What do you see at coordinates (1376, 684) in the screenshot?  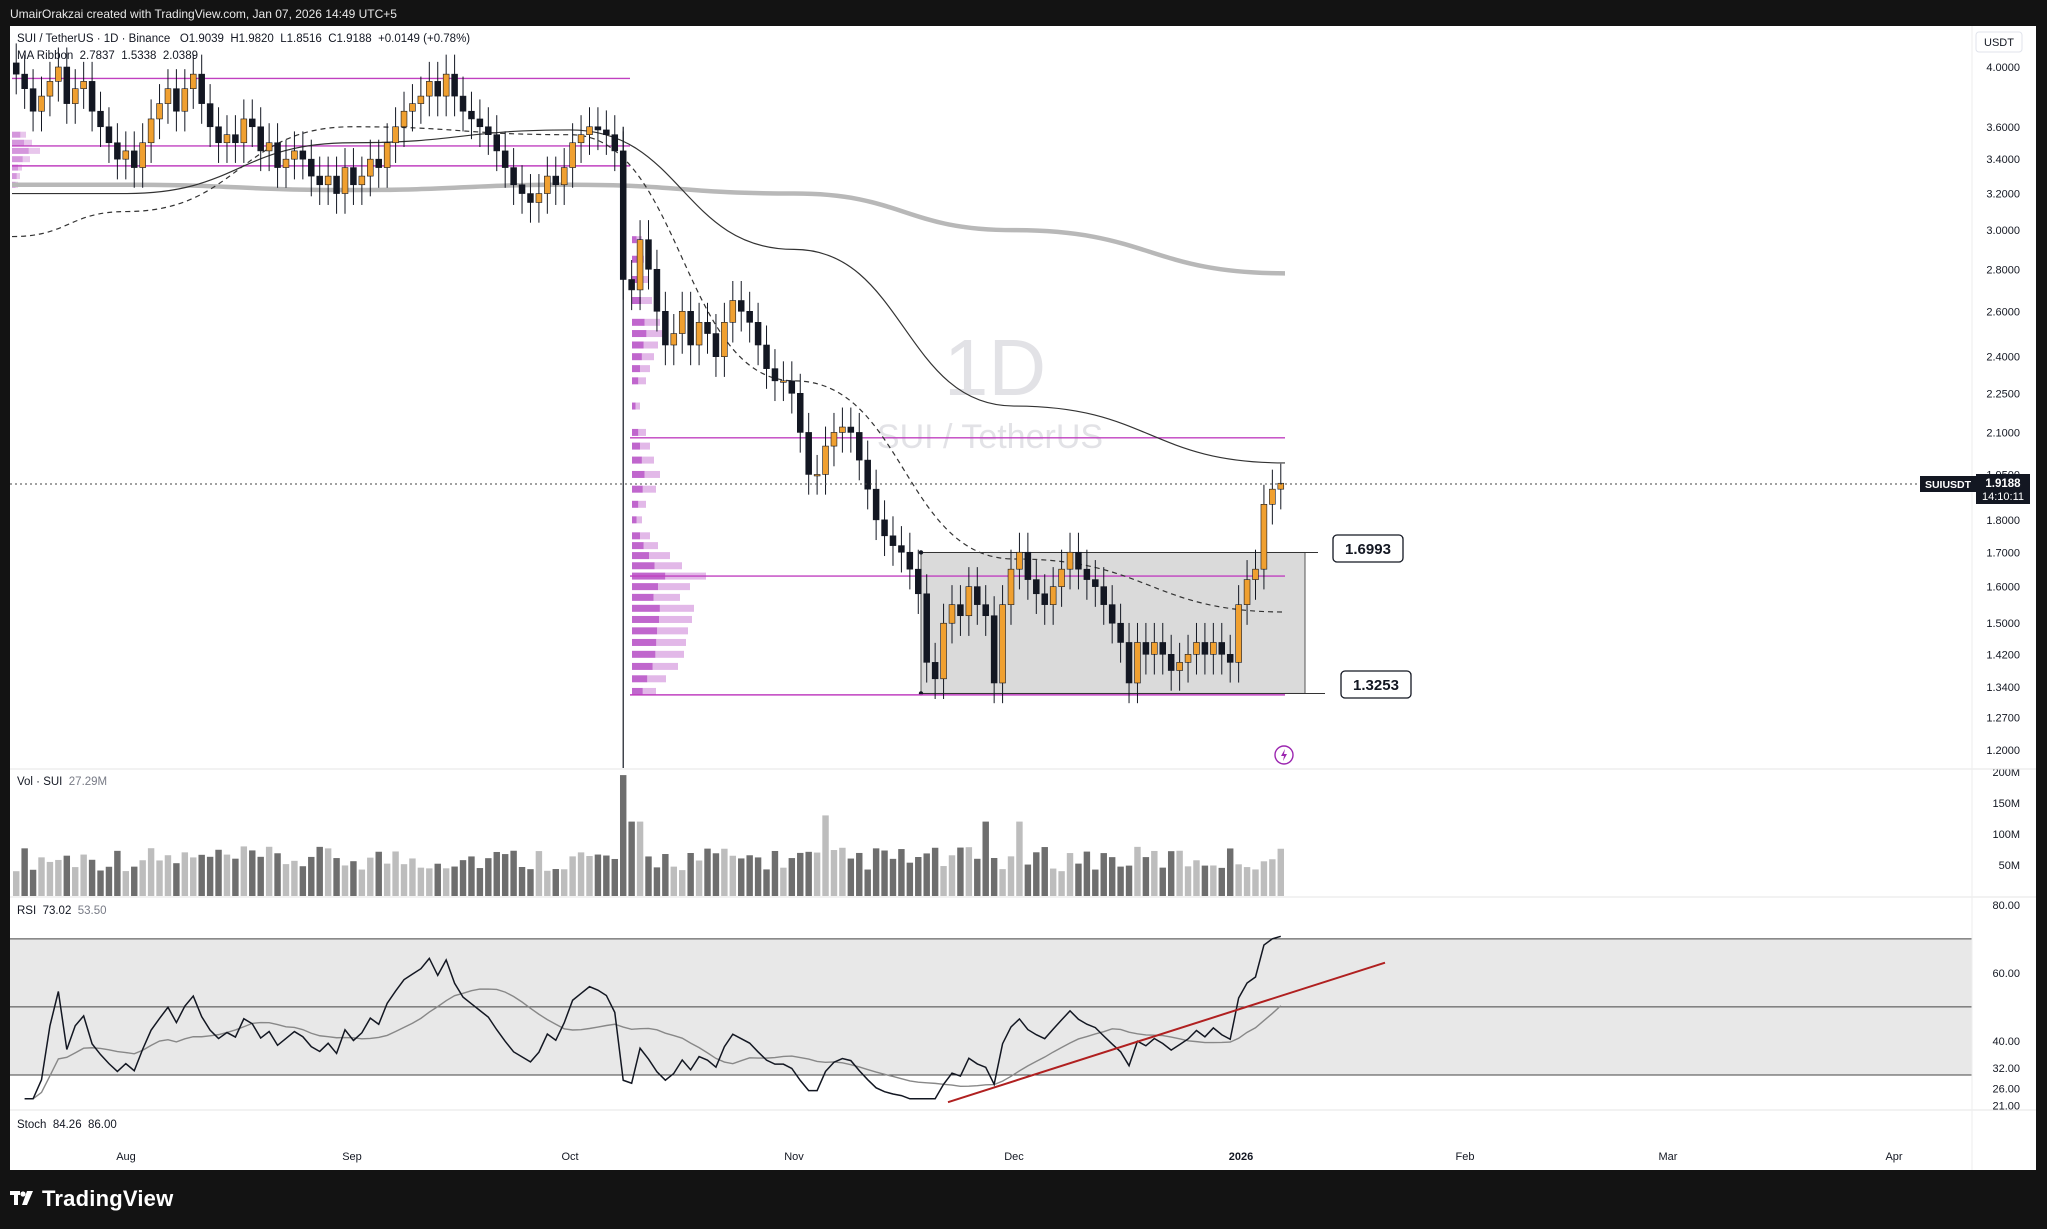 I see `support-label-box` at bounding box center [1376, 684].